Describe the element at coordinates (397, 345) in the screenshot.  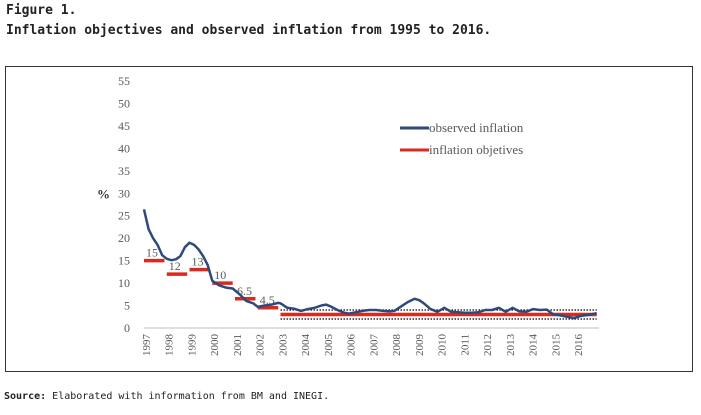
I see `x-tick-label: 2008` at that location.